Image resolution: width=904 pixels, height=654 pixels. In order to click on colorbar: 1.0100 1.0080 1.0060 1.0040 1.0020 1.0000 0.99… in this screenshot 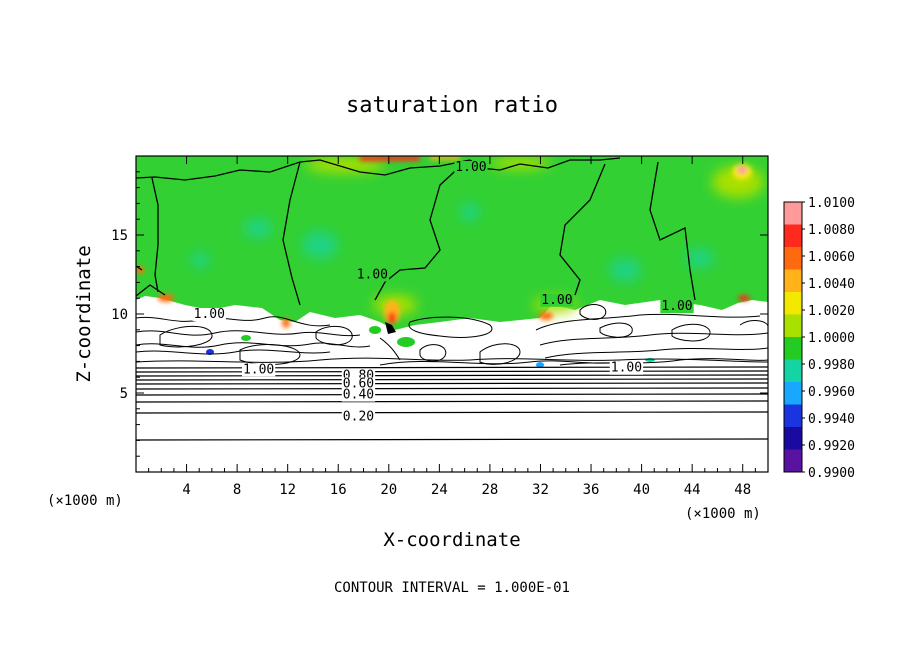, I will do `click(819, 338)`.